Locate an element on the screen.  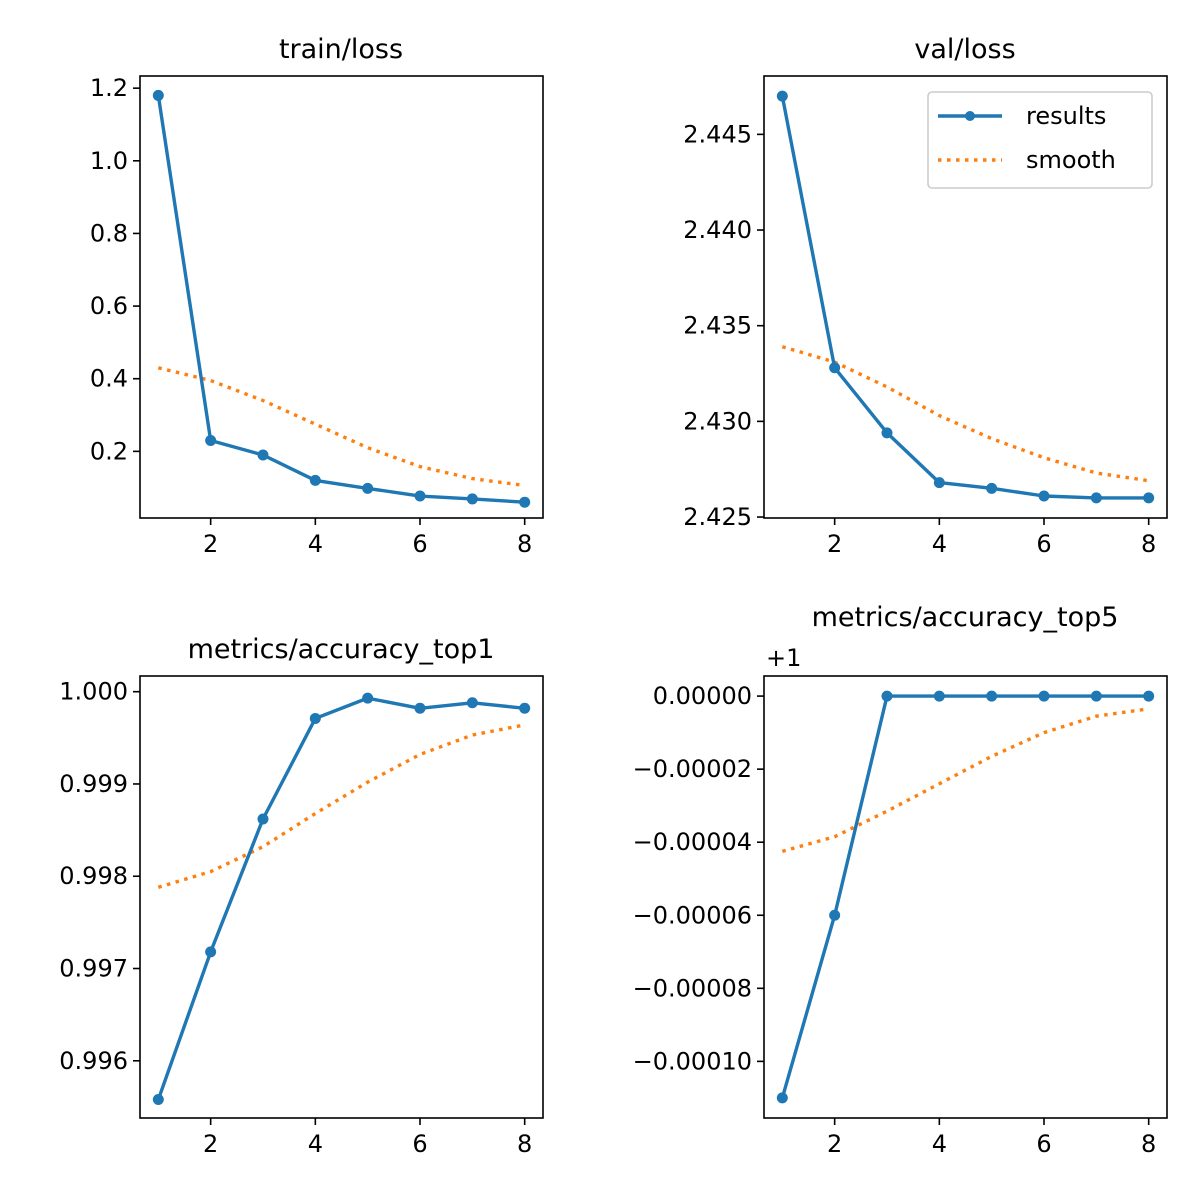
legend-label-results: results is located at coordinates (1066, 116).